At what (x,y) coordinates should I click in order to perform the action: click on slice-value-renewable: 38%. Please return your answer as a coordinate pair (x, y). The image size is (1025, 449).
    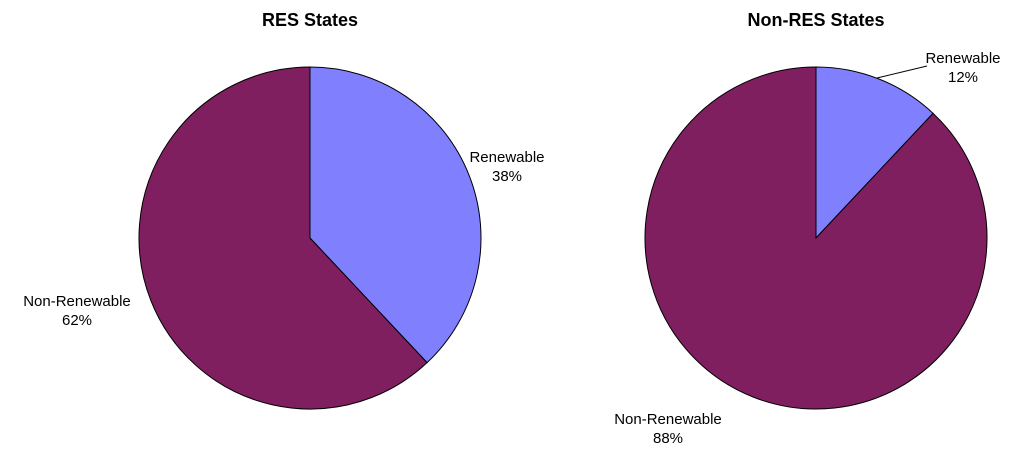
    Looking at the image, I should click on (507, 176).